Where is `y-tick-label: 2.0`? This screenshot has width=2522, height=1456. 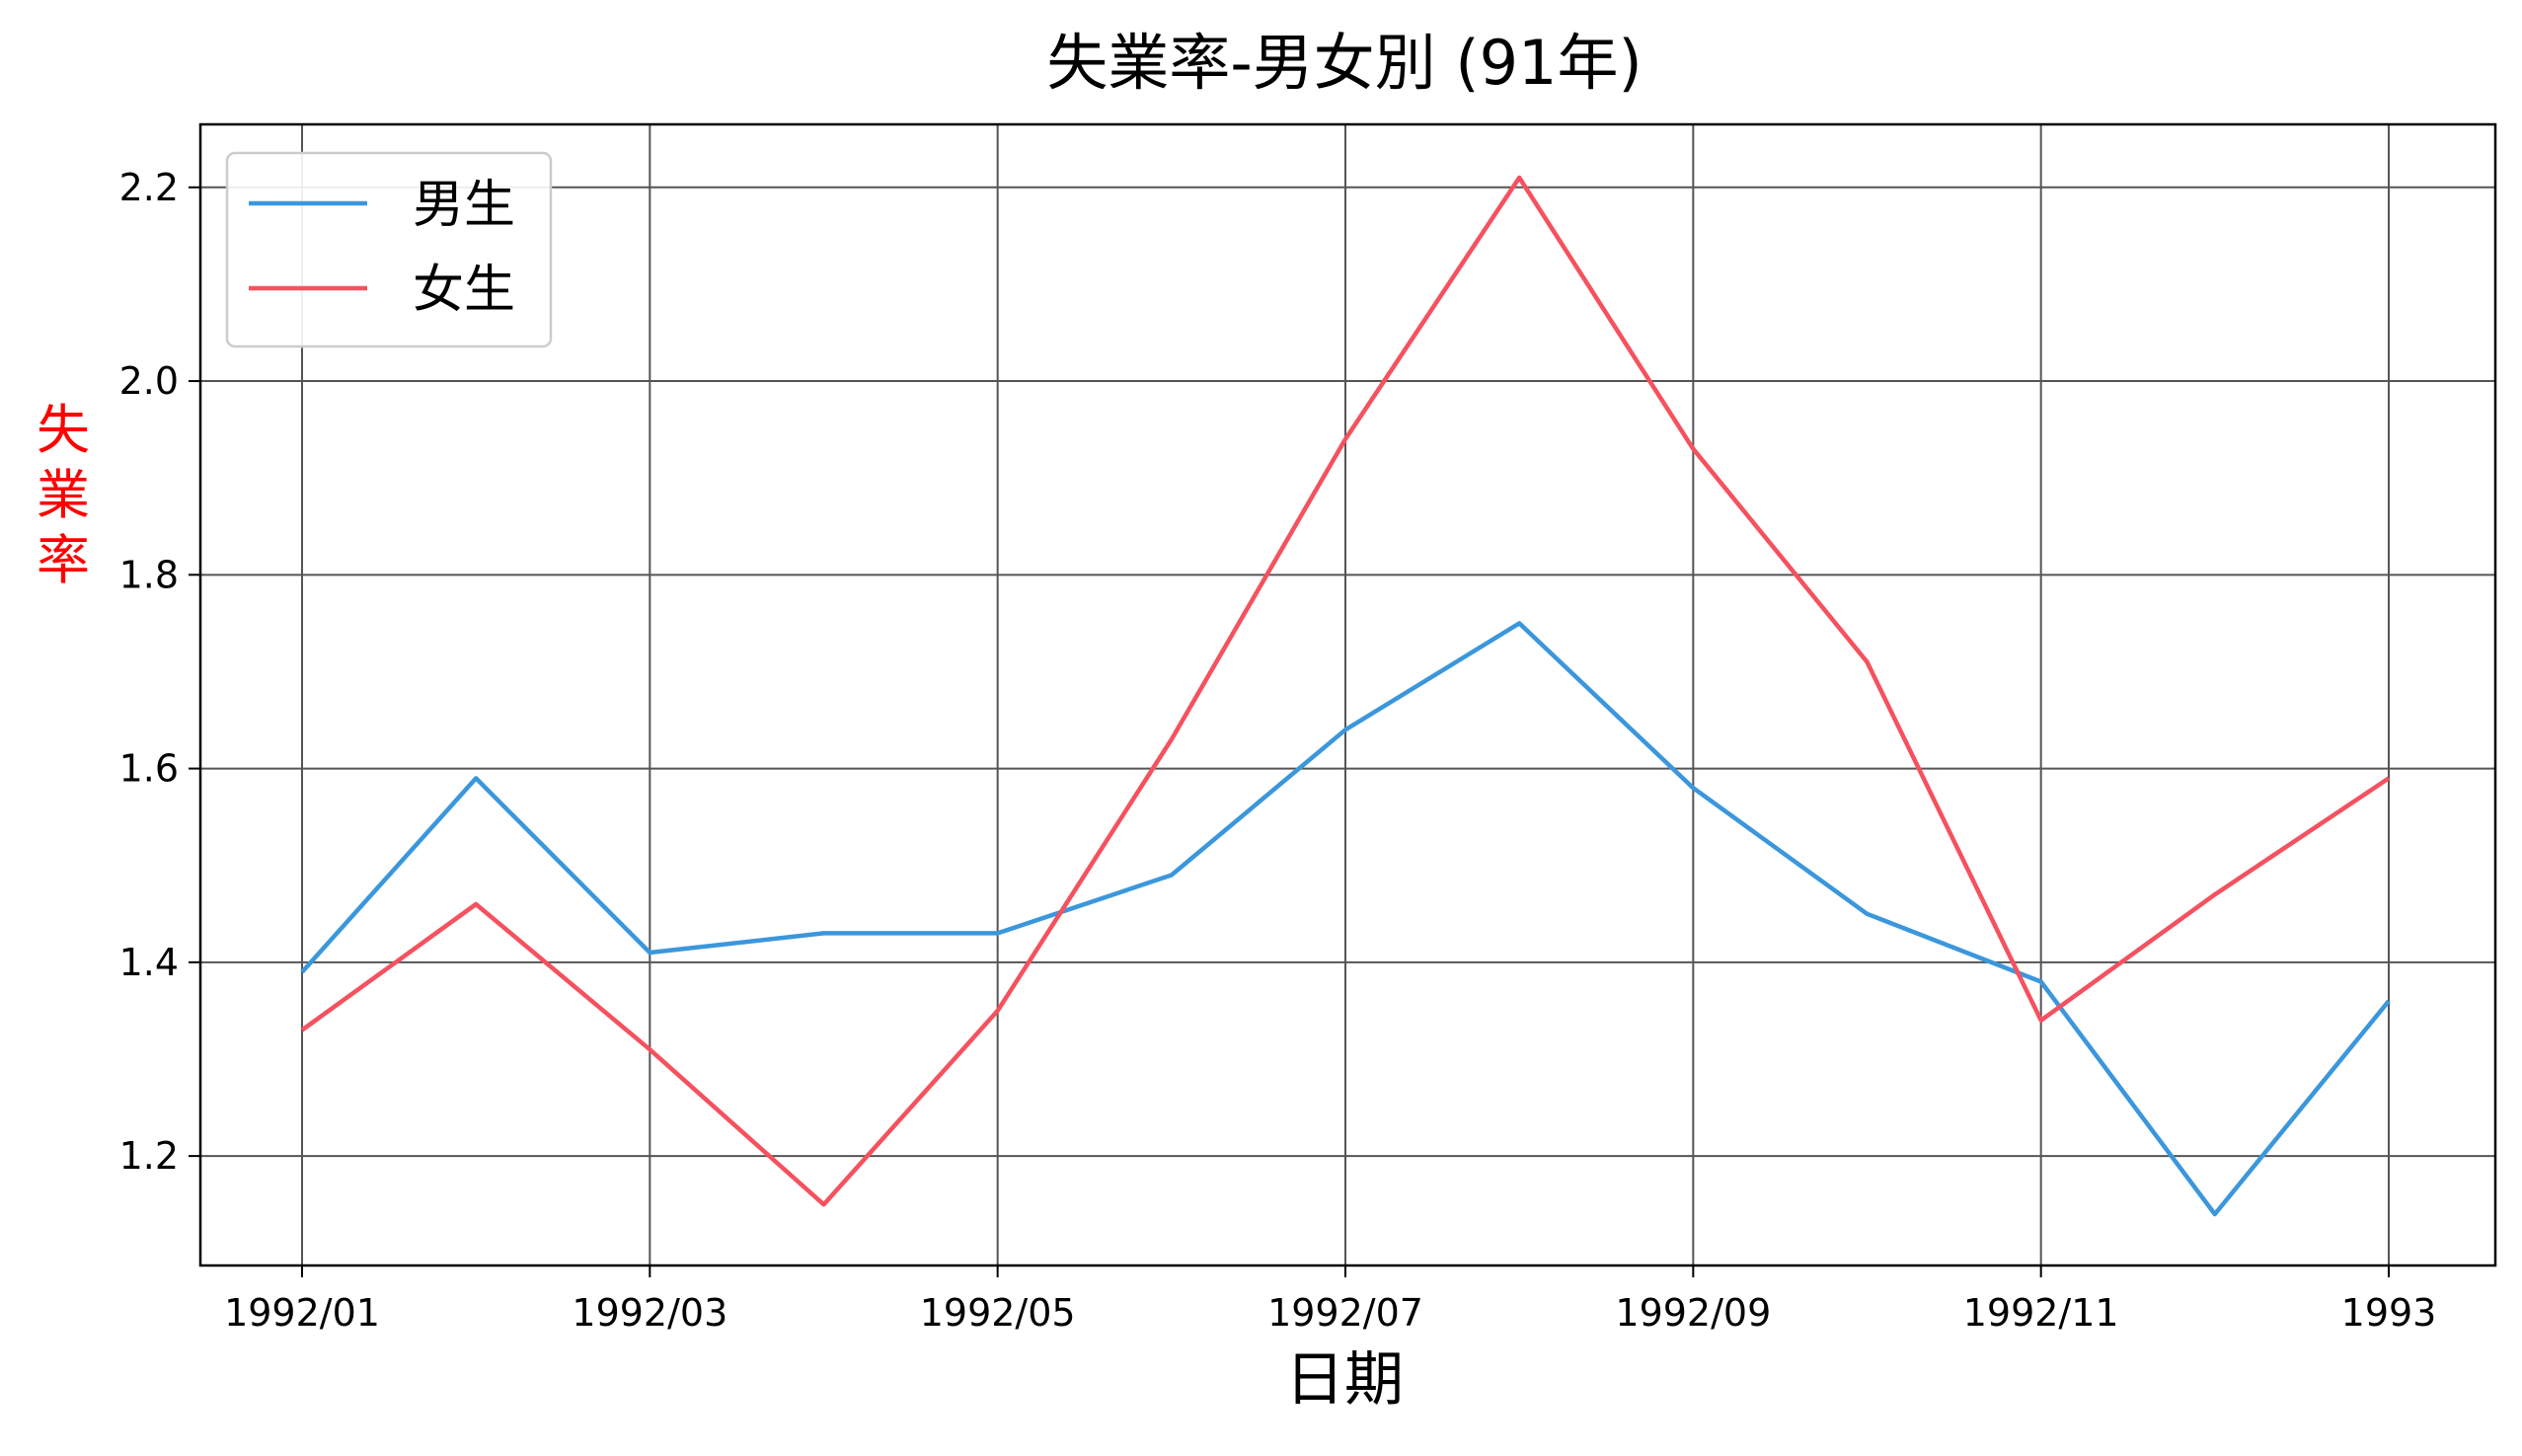 y-tick-label: 2.0 is located at coordinates (149, 381).